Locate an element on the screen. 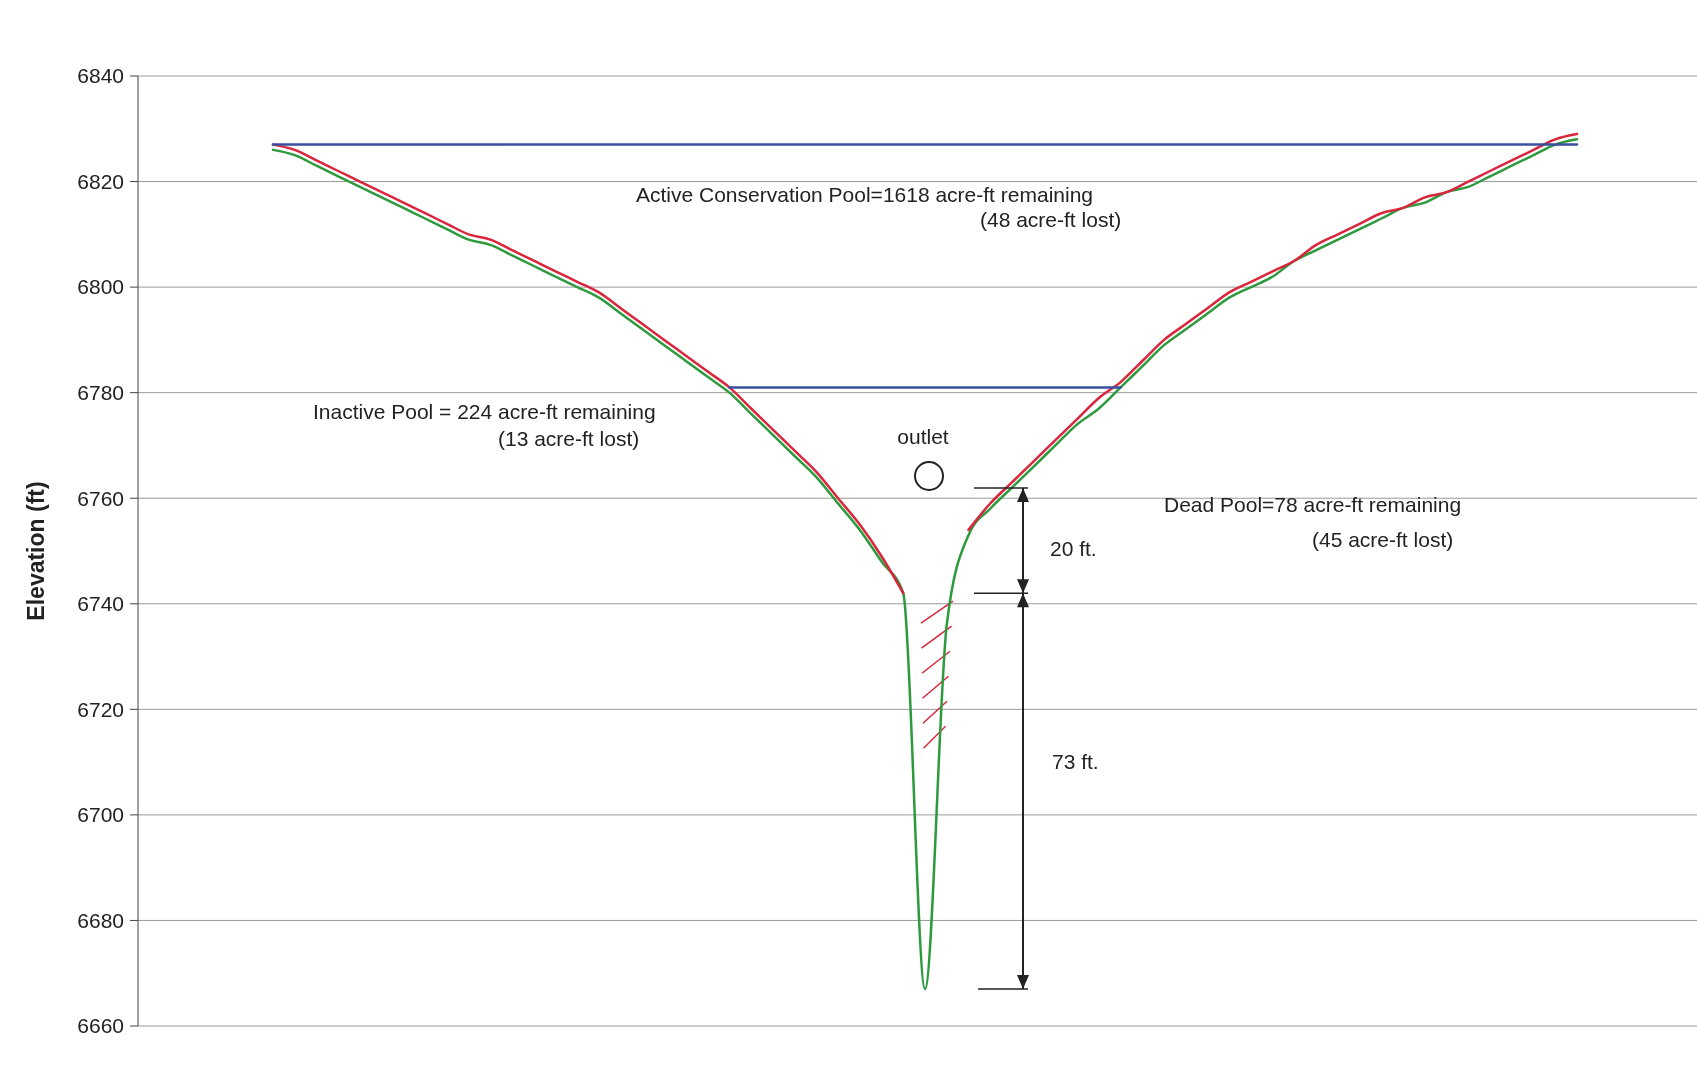  y-tick-label: 6720 is located at coordinates (100, 709).